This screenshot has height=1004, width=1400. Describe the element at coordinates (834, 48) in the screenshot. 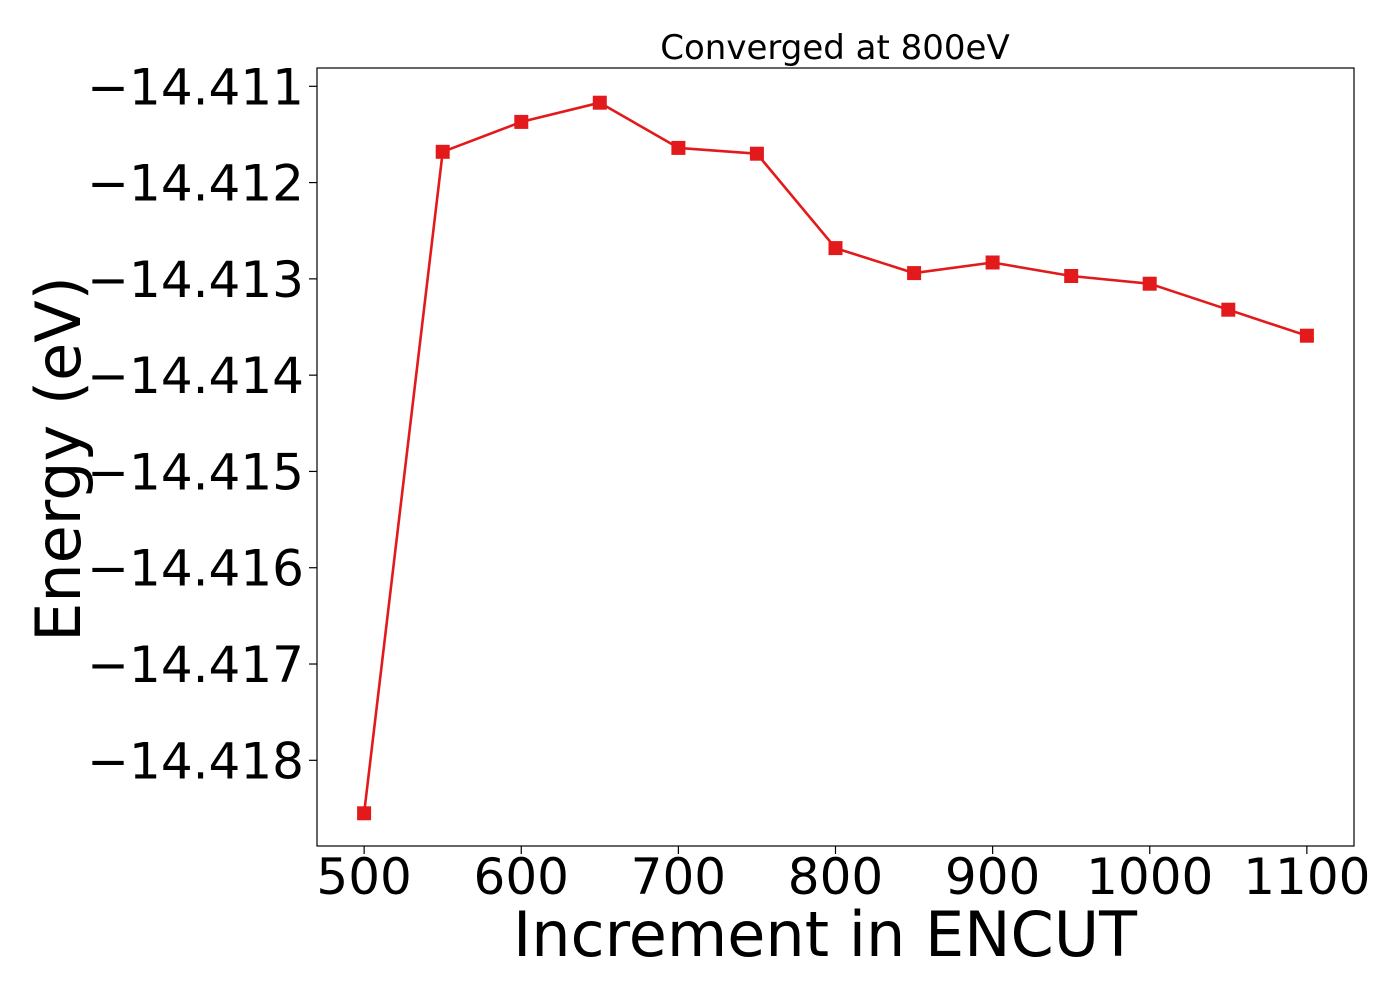

I see `chart-title: Converged at 800eV` at that location.